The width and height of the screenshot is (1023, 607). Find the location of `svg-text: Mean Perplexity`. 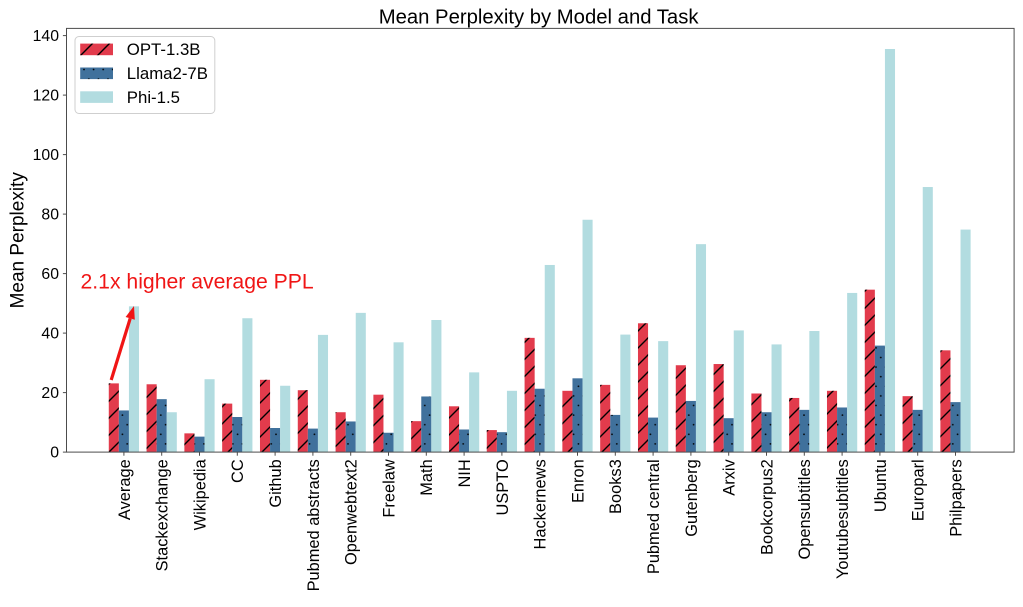

svg-text: Mean Perplexity is located at coordinates (18, 240).